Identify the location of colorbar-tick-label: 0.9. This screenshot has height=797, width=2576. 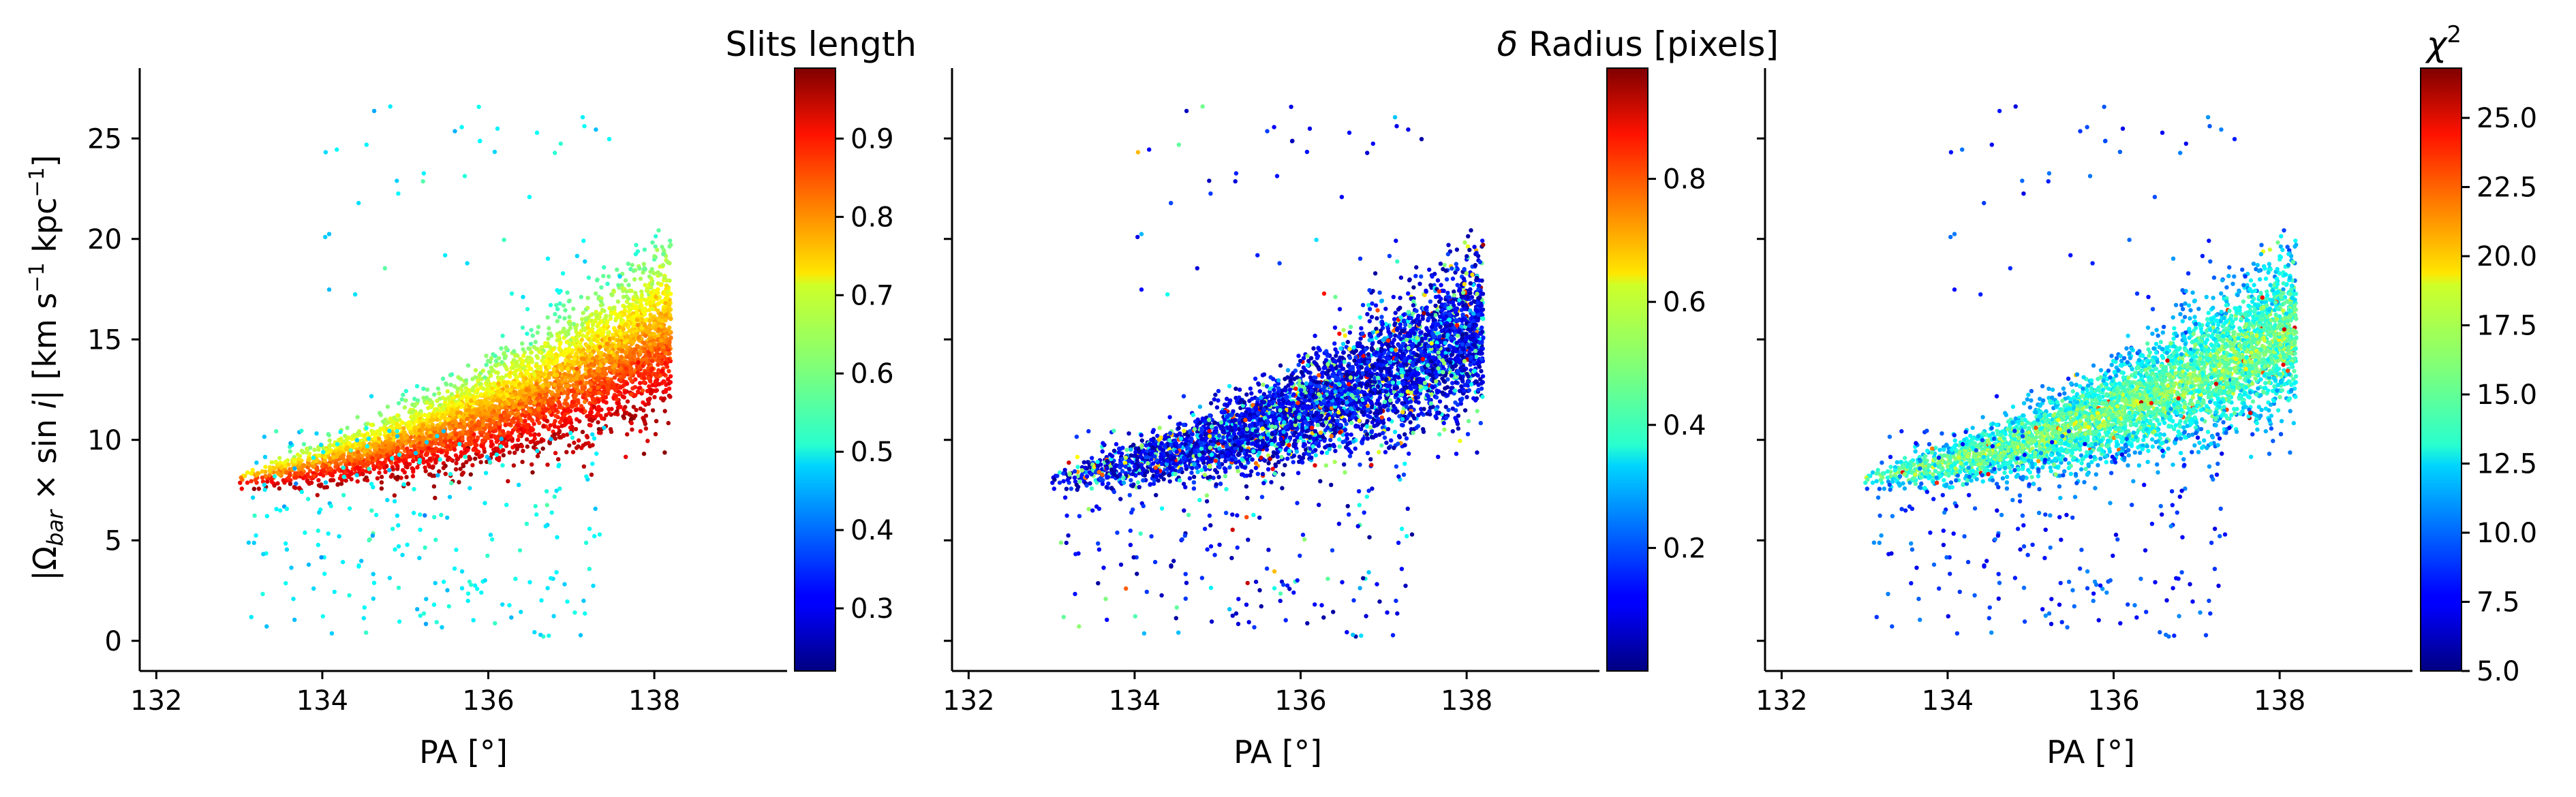
(872, 139).